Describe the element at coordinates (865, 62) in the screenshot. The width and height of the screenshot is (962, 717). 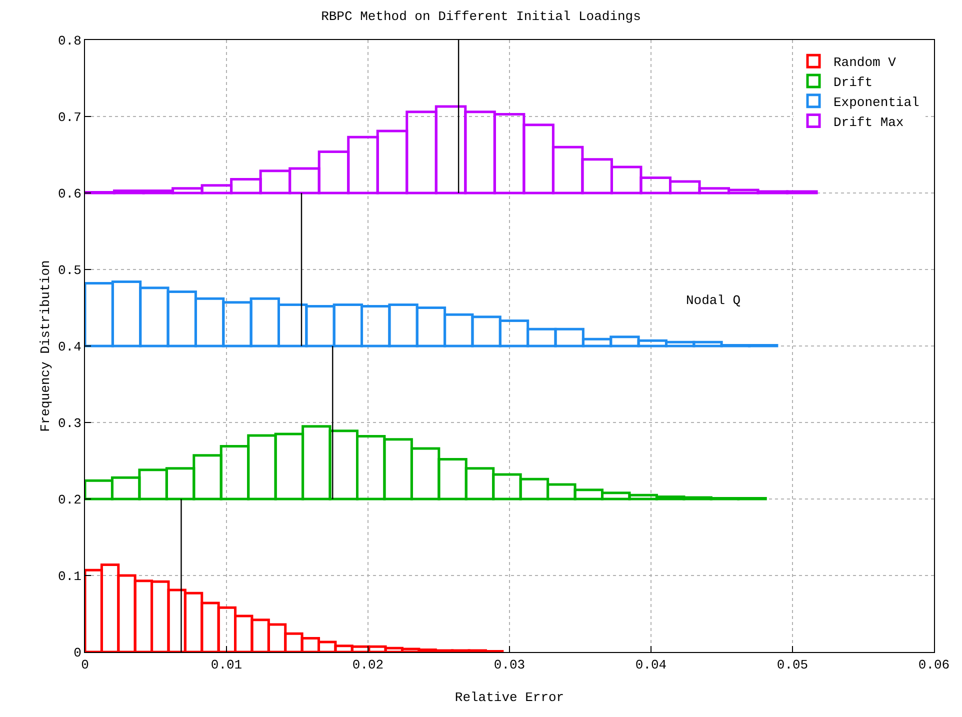
I see `legend-label: Random V` at that location.